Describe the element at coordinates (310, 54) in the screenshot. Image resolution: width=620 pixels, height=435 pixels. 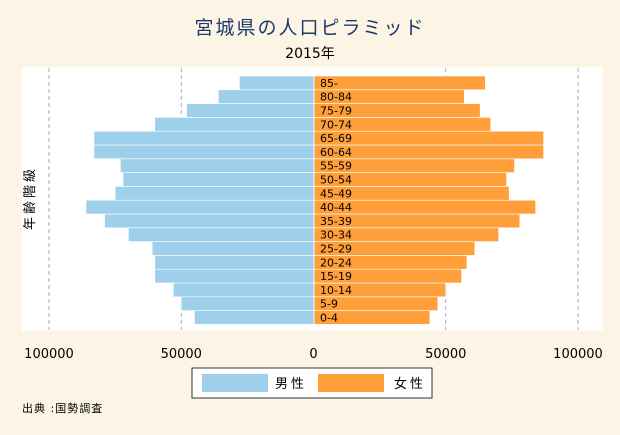
I see `chart-subtitle: 2015年` at that location.